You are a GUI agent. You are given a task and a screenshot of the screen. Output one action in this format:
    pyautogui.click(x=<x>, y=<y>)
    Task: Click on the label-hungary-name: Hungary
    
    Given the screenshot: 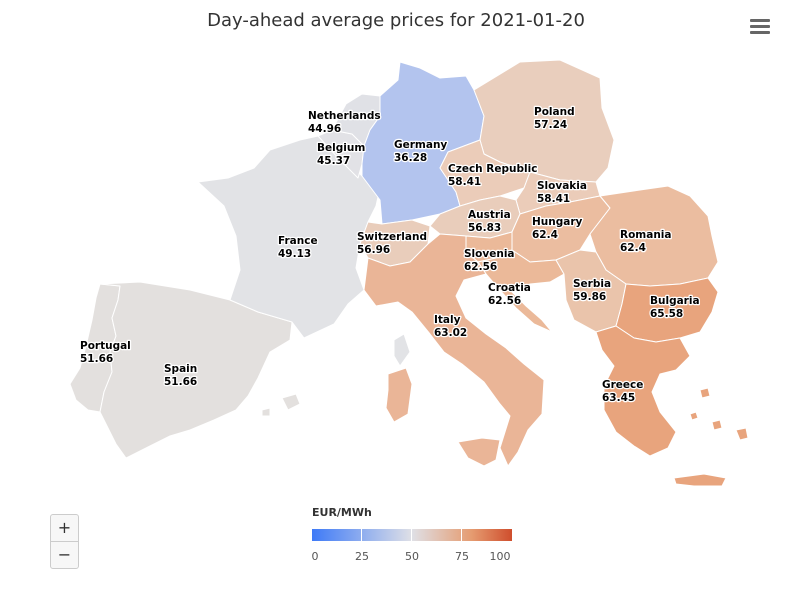 What is the action you would take?
    pyautogui.click(x=557, y=222)
    